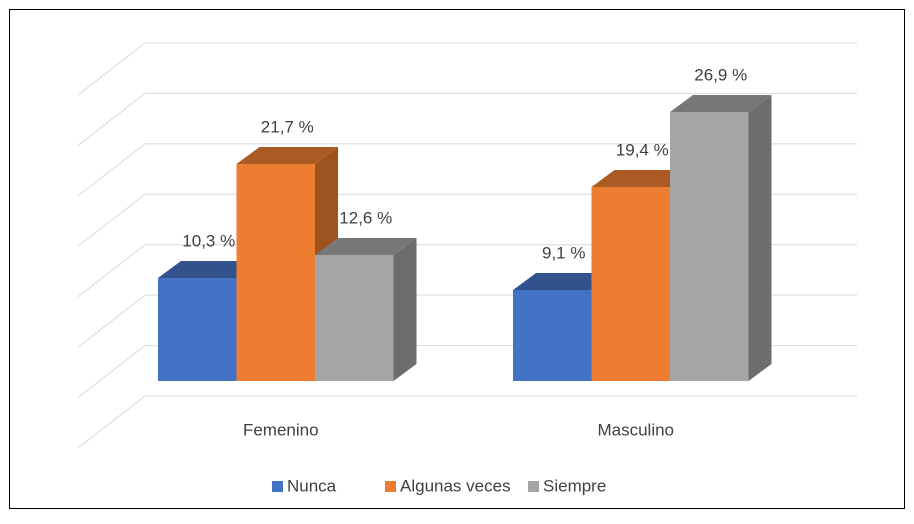  What do you see at coordinates (720, 74) in the screenshot?
I see `data-label: 26,9 %` at bounding box center [720, 74].